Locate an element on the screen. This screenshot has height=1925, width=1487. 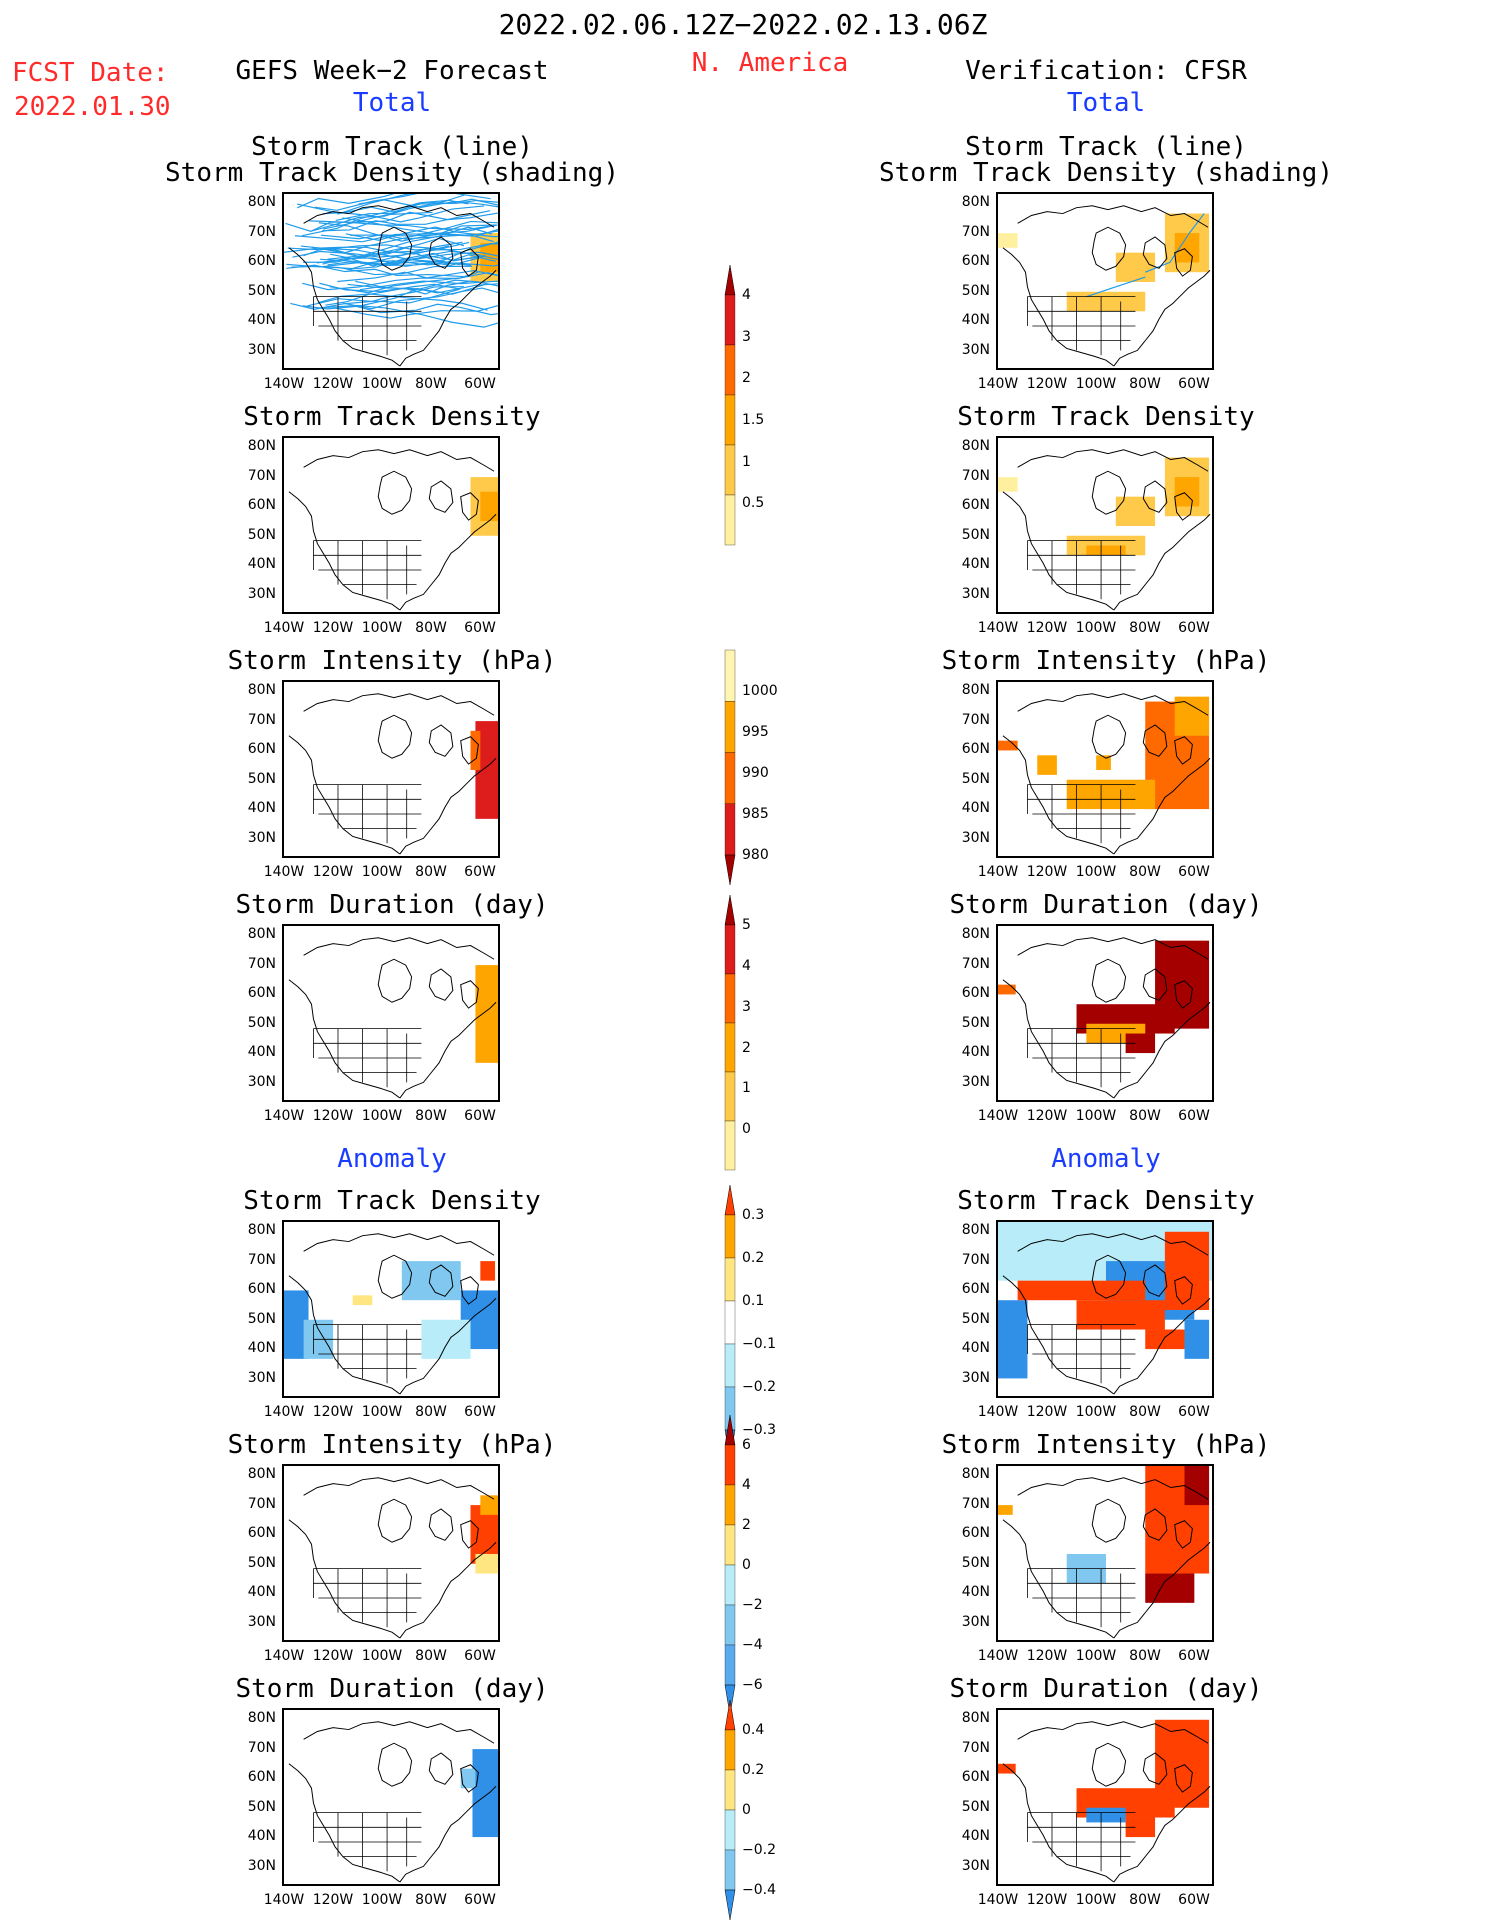
colorbar-label: 0.2 is located at coordinates (753, 1258).